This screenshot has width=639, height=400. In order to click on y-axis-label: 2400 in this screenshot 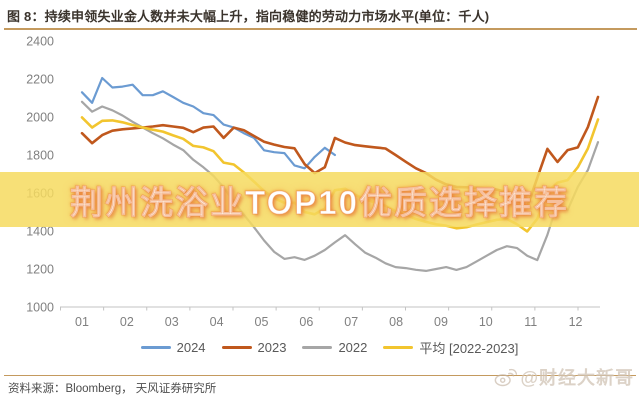, I will do `click(40, 42)`.